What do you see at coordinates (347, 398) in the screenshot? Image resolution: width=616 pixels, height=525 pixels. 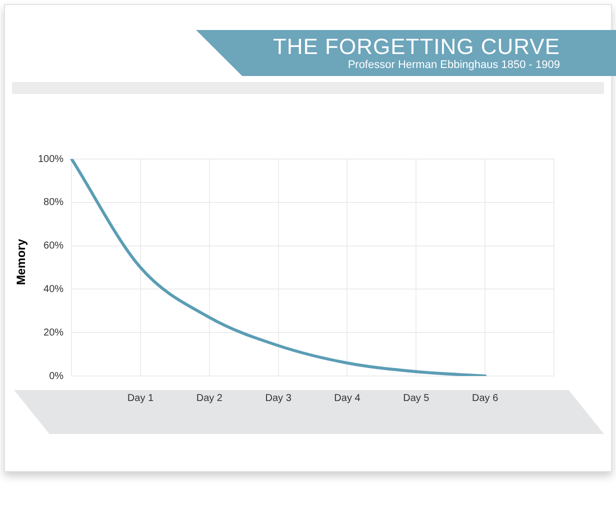 I see `x-tick-label: Day 4` at bounding box center [347, 398].